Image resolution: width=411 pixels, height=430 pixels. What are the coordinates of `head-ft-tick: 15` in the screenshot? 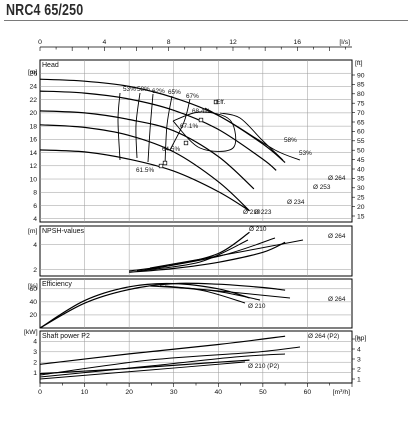 It's located at (361, 216).